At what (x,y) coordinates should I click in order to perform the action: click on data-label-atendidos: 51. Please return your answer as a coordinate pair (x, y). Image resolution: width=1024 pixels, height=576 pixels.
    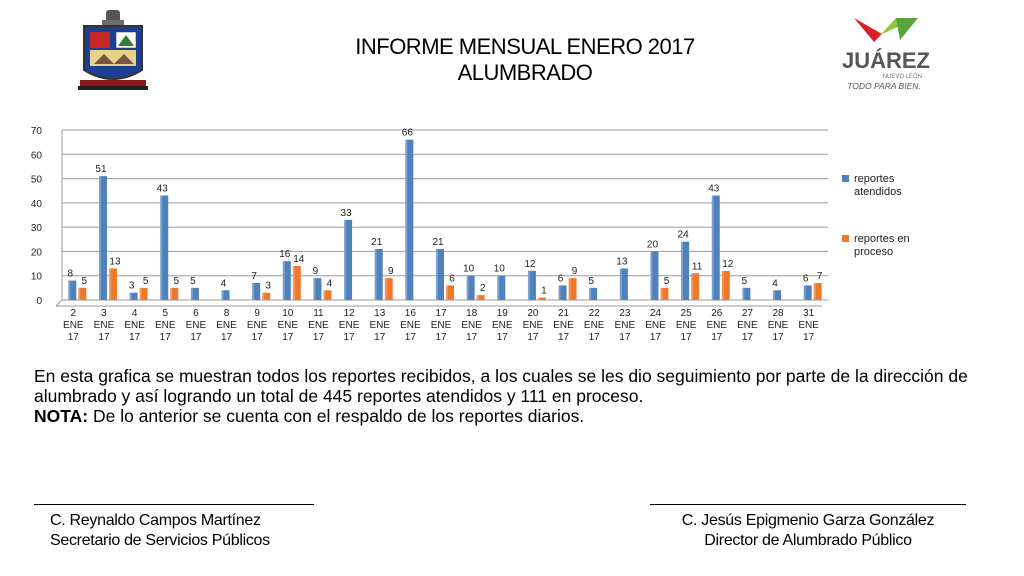
    Looking at the image, I should click on (101, 169).